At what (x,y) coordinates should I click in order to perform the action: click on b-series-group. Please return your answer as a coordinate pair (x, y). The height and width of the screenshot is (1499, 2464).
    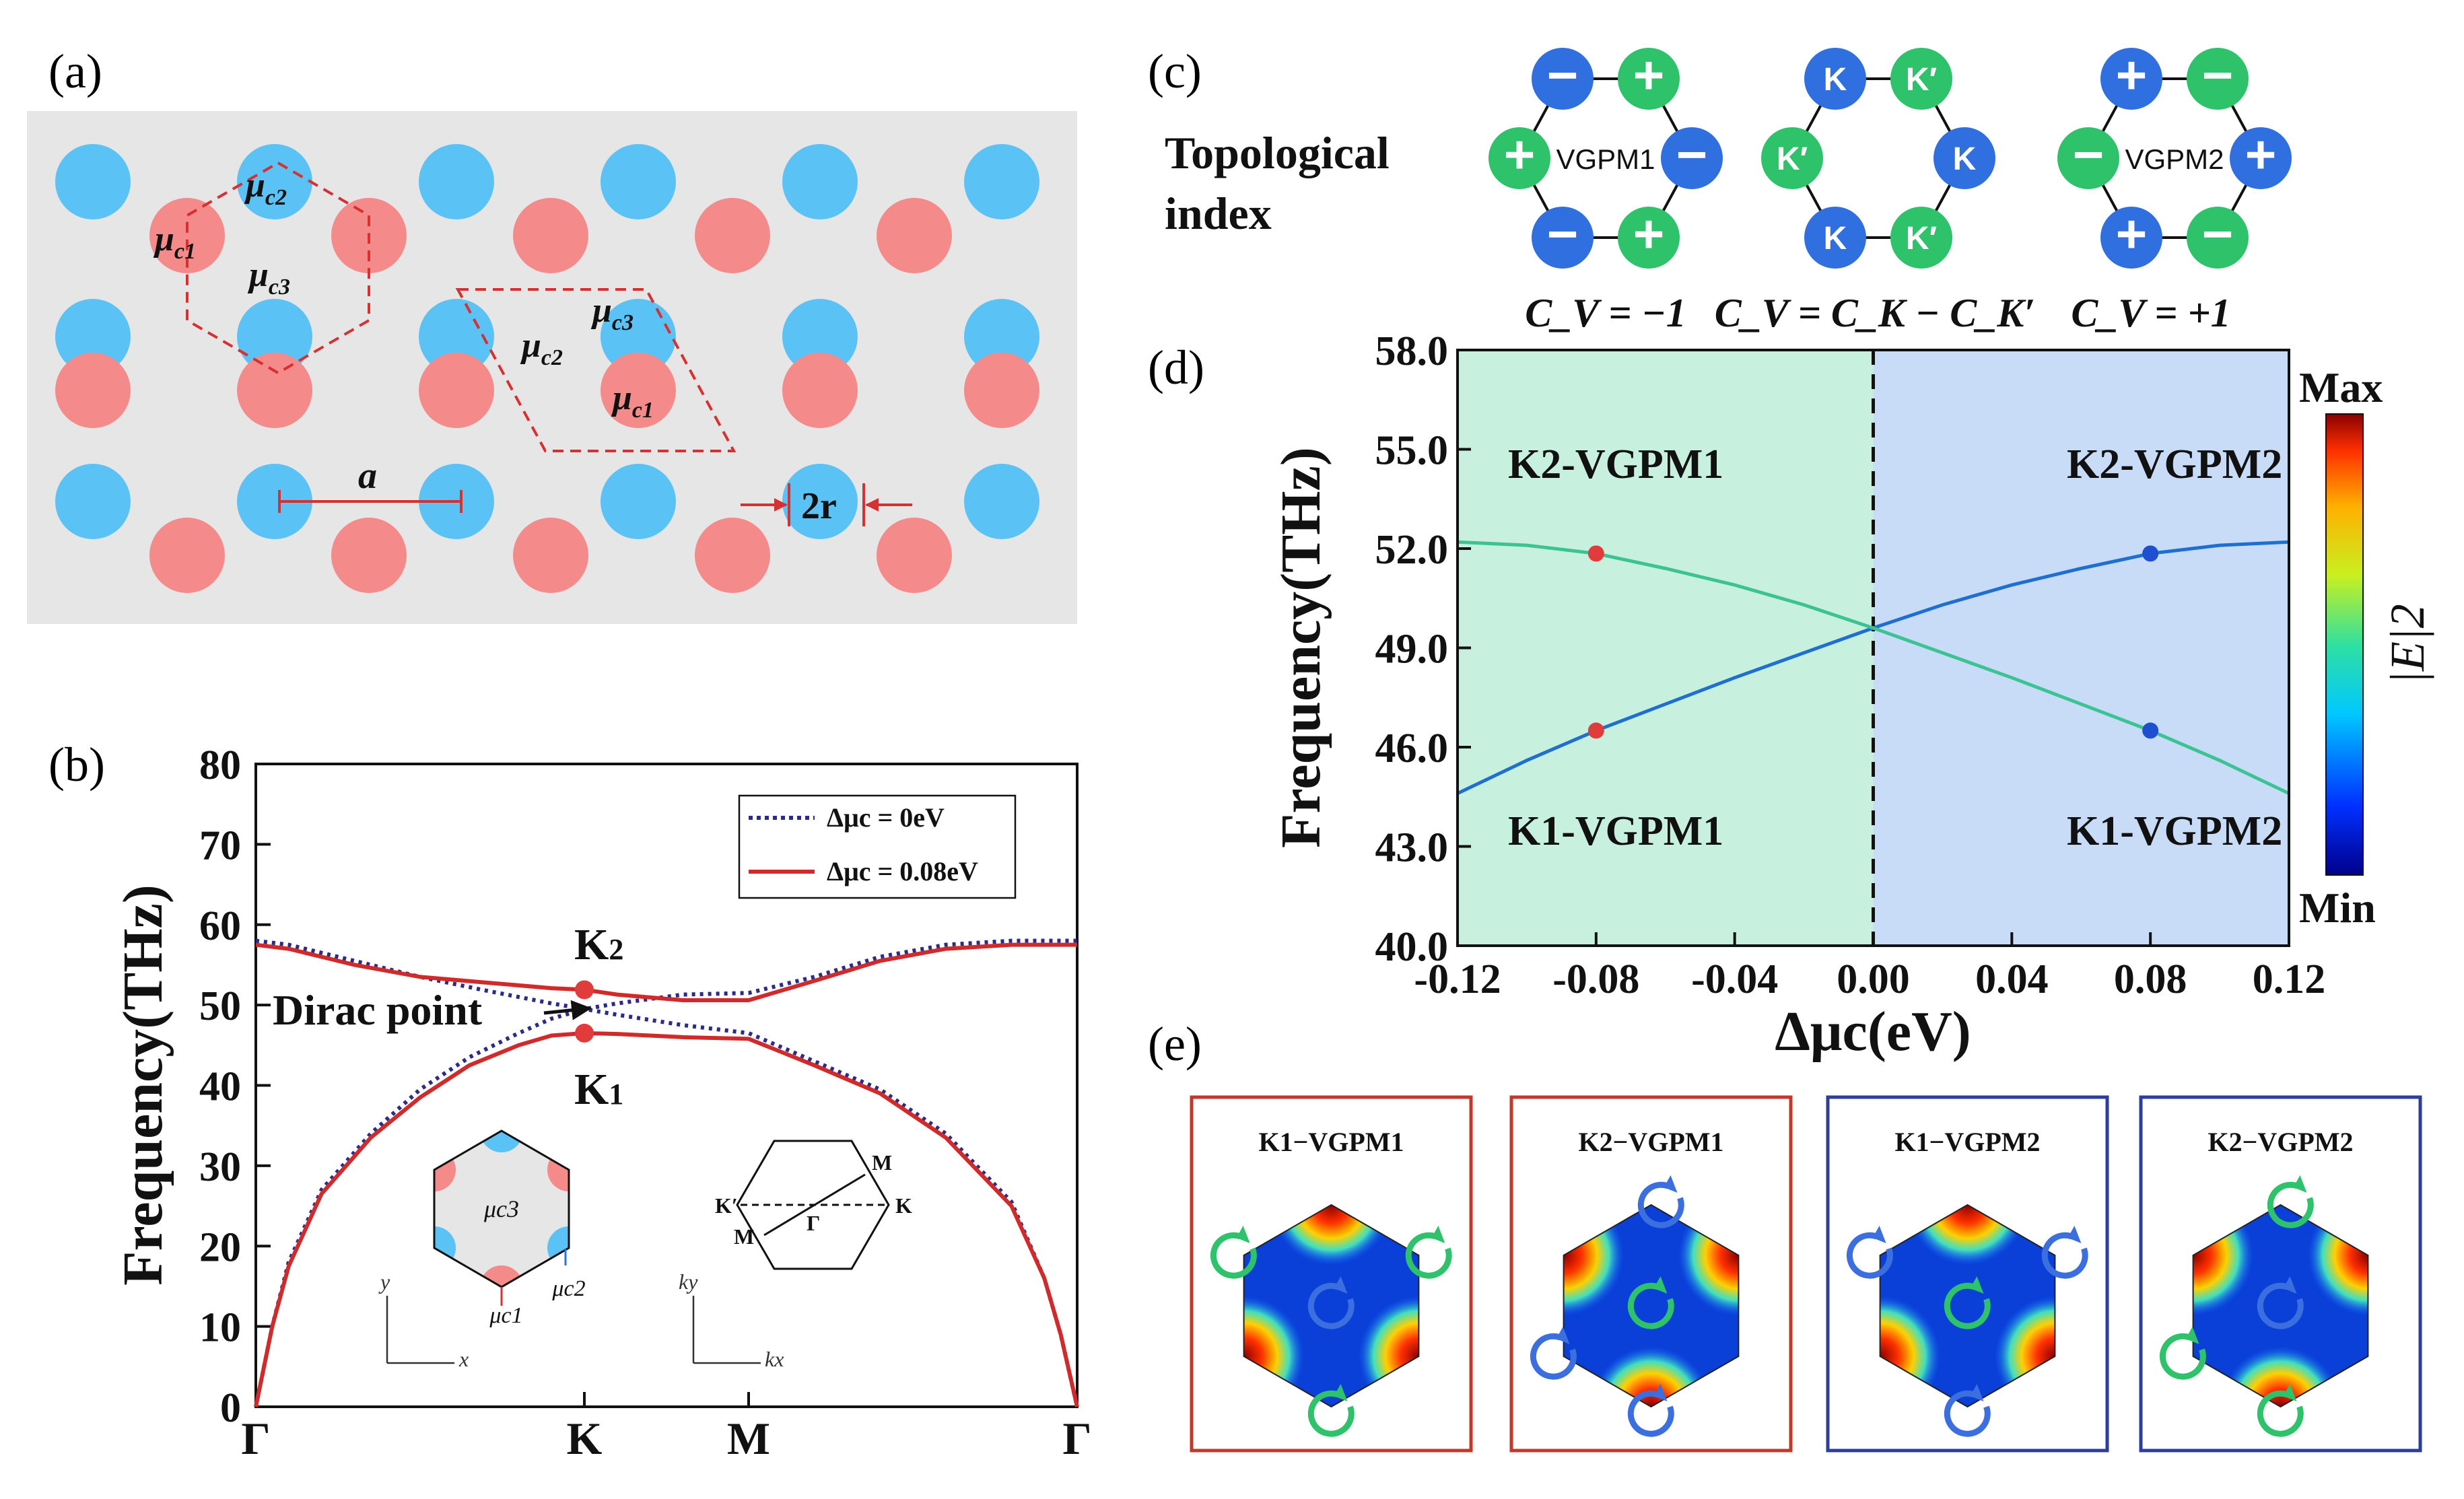
    Looking at the image, I should click on (666, 1172).